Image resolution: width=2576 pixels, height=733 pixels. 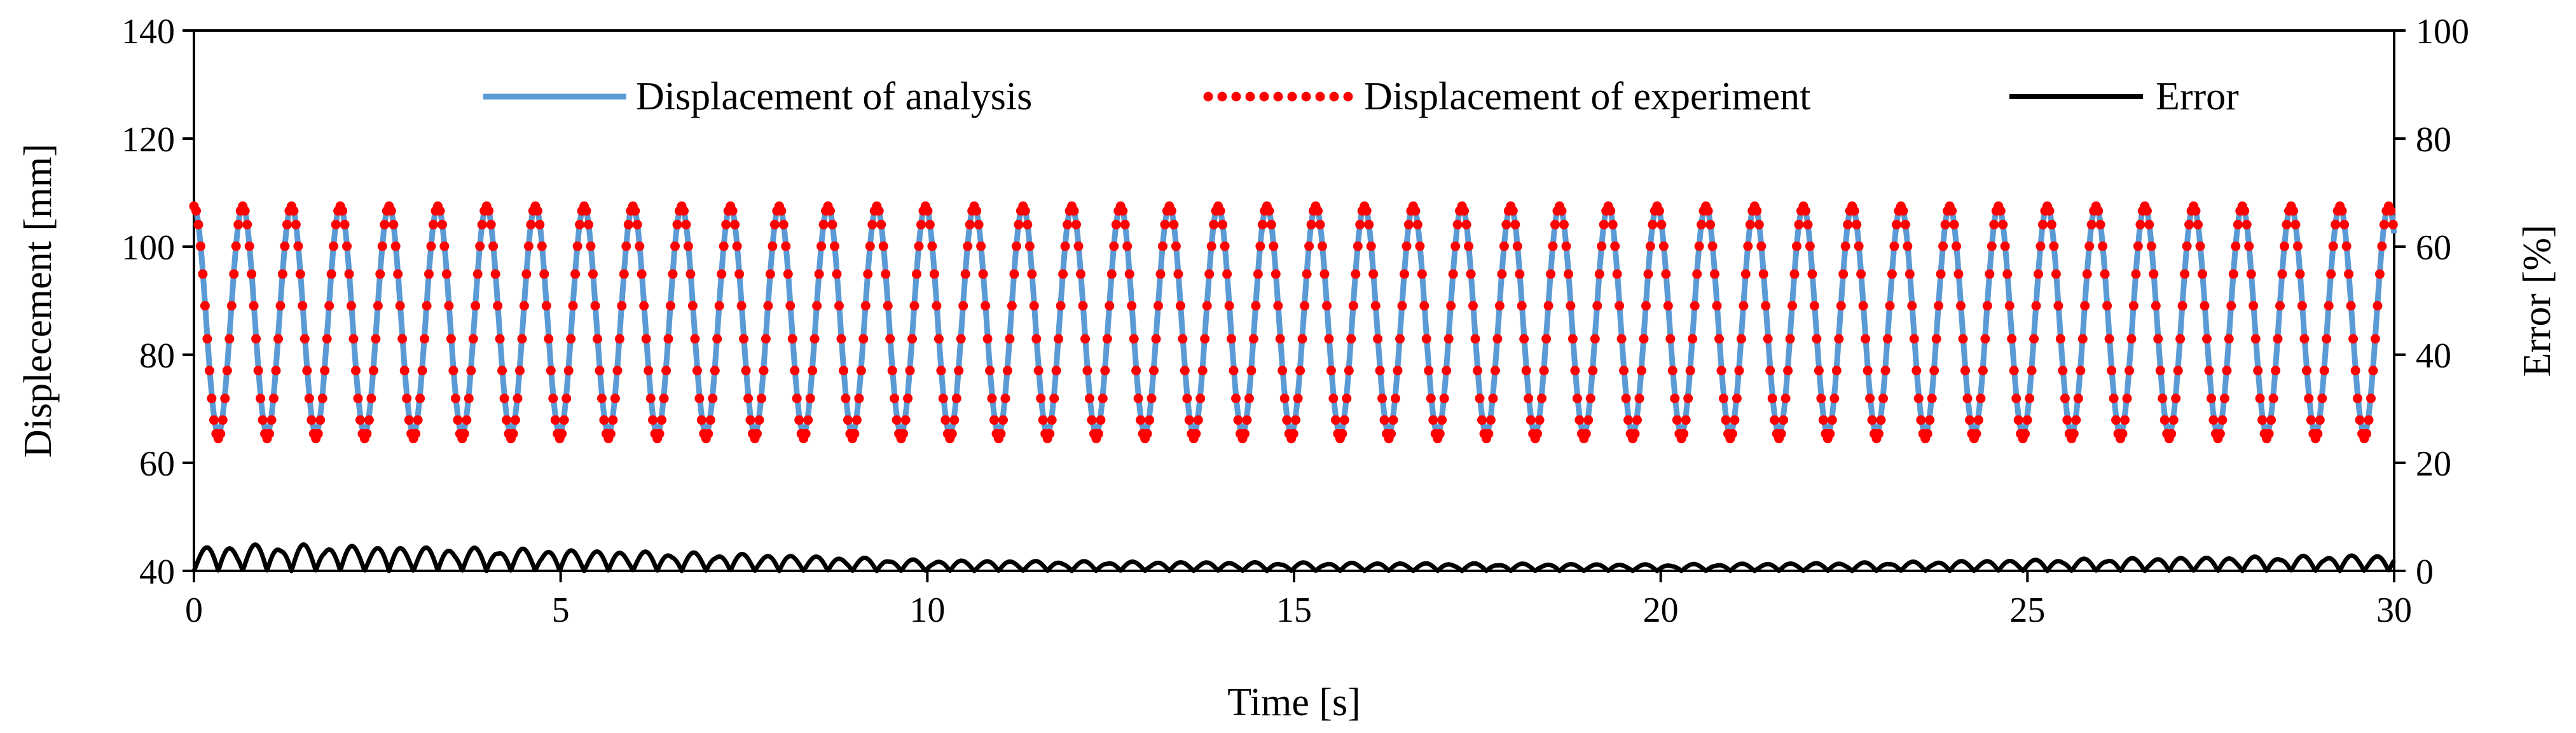 I want to click on x-tick-label: 30, so click(x=2394, y=610).